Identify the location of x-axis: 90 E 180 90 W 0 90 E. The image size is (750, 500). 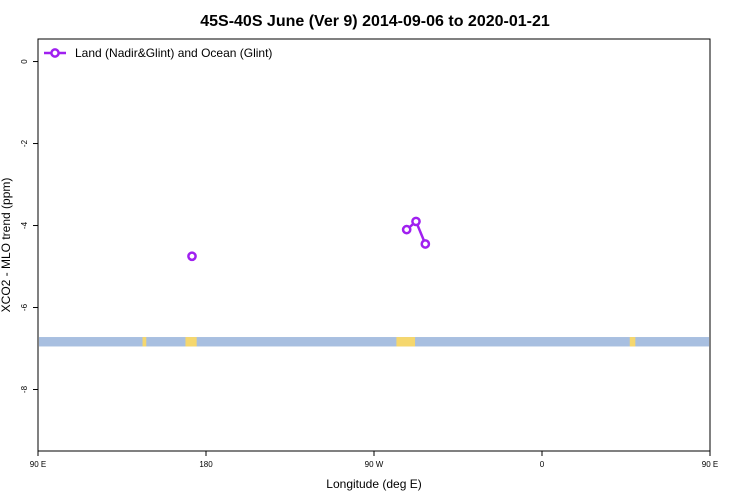
(374, 460).